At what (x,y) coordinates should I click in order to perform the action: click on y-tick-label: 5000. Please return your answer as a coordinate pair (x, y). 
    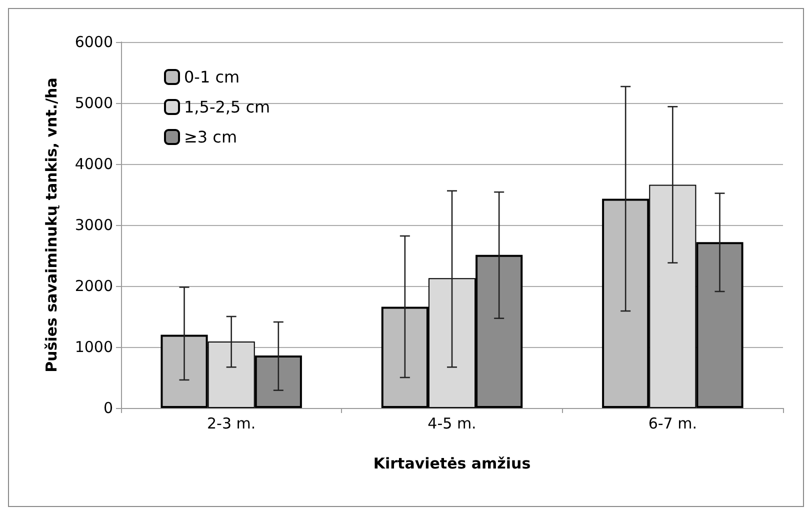
    Looking at the image, I should click on (93, 103).